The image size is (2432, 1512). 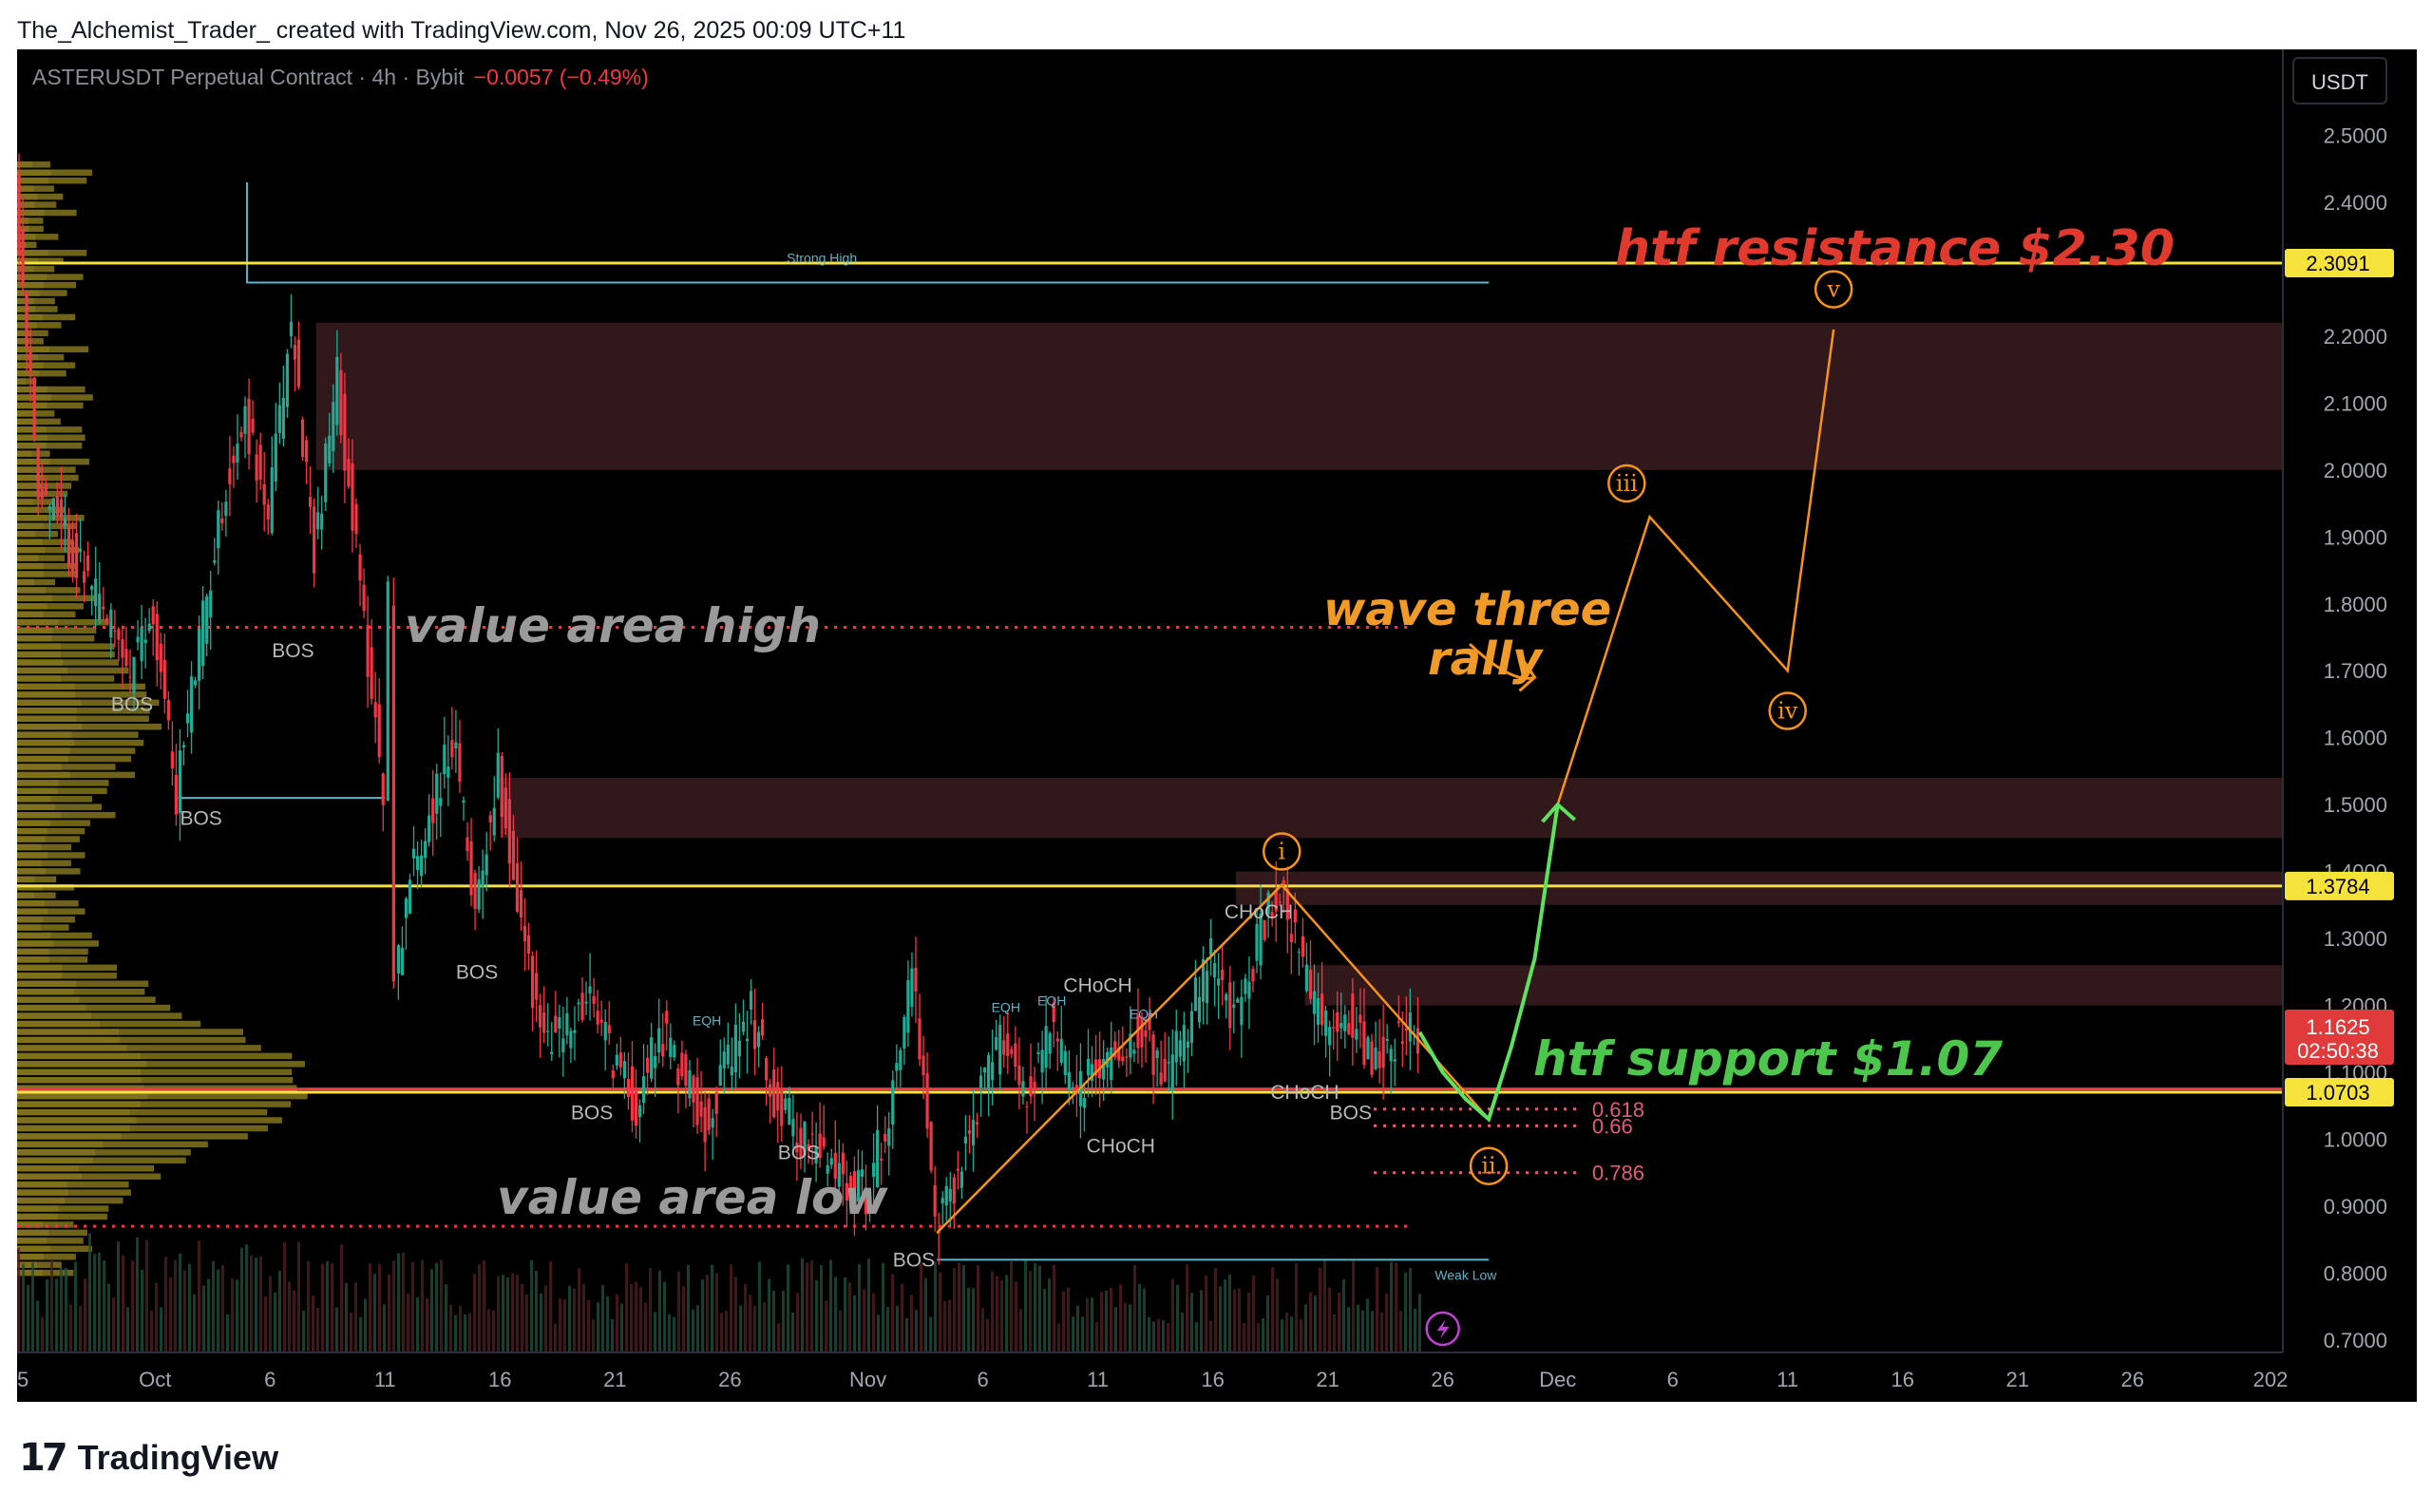 I want to click on price-tick: 0.8000, so click(x=2355, y=1273).